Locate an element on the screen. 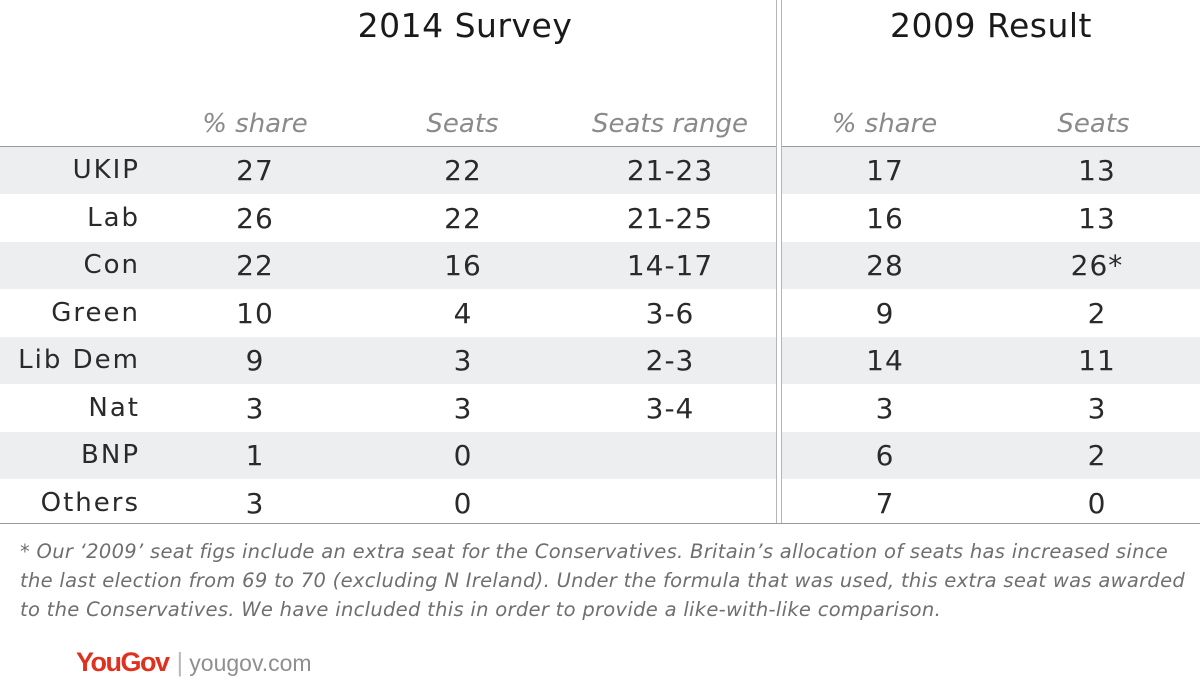  table-cell: 26 is located at coordinates (255, 218).